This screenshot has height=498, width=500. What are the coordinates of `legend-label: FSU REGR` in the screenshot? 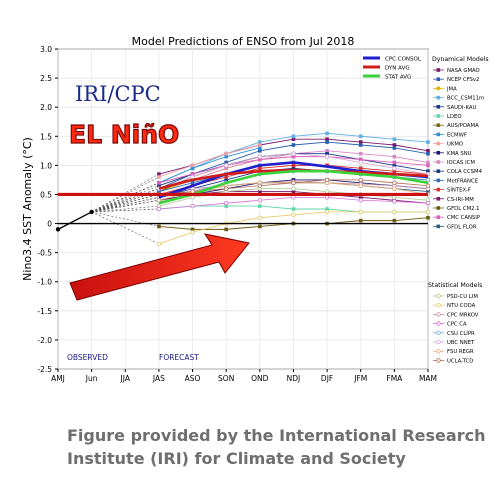 It's located at (460, 352).